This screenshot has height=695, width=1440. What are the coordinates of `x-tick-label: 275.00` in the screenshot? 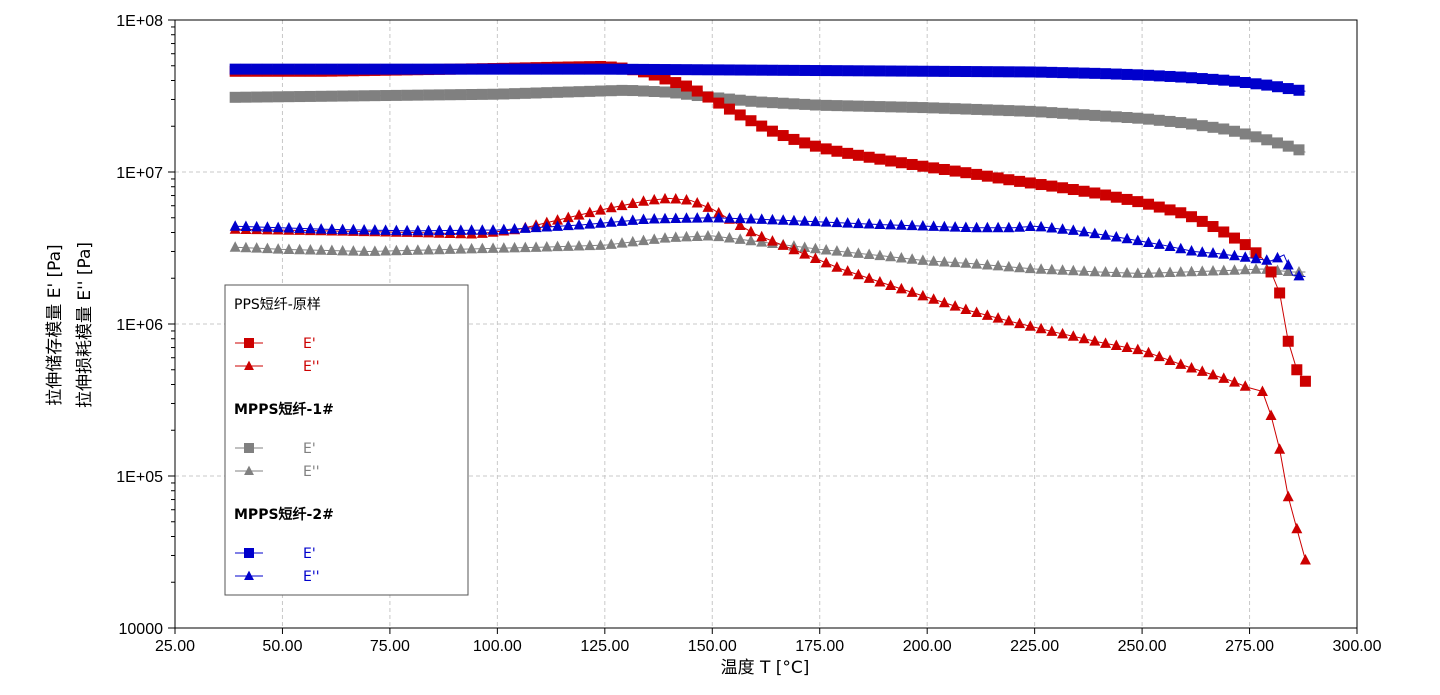 It's located at (1249, 646).